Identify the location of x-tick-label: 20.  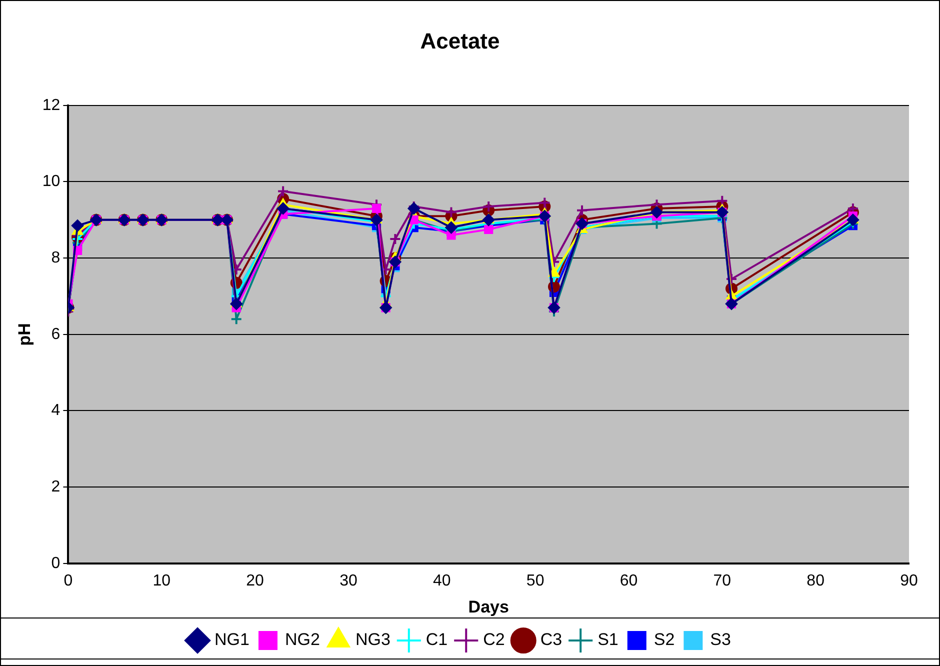
(255, 581).